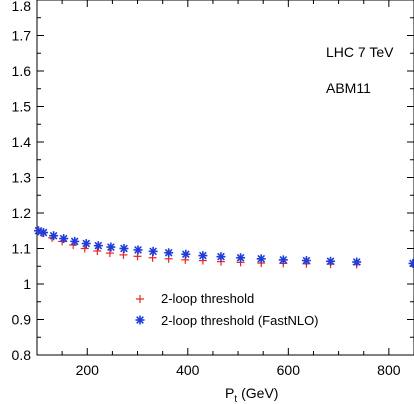  I want to click on x-axis-label-unit: (GeV), so click(259, 393).